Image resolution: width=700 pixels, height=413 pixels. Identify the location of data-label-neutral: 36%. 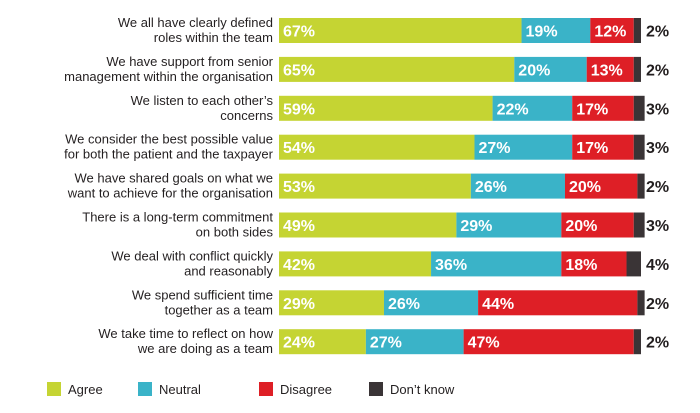
(451, 265).